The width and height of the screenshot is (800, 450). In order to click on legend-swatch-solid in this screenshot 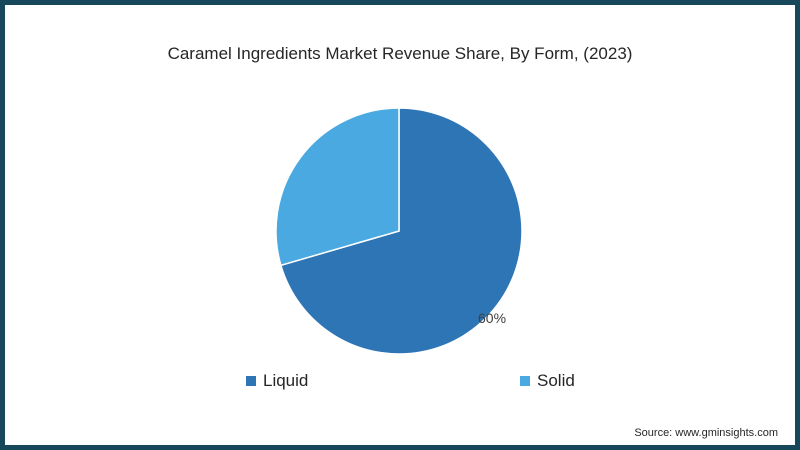, I will do `click(525, 381)`.